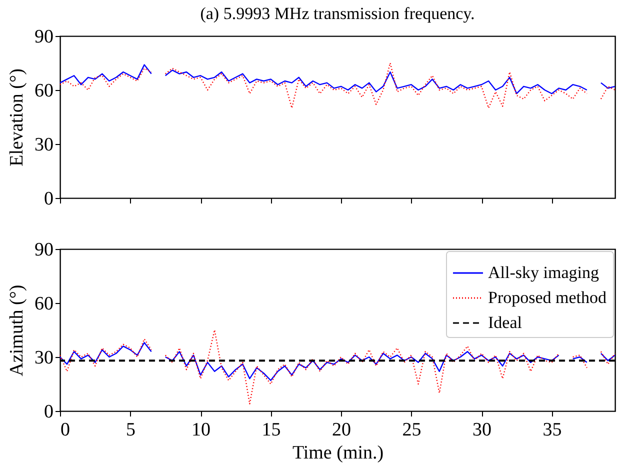 The height and width of the screenshot is (472, 630). I want to click on x-tick-label: 20, so click(342, 430).